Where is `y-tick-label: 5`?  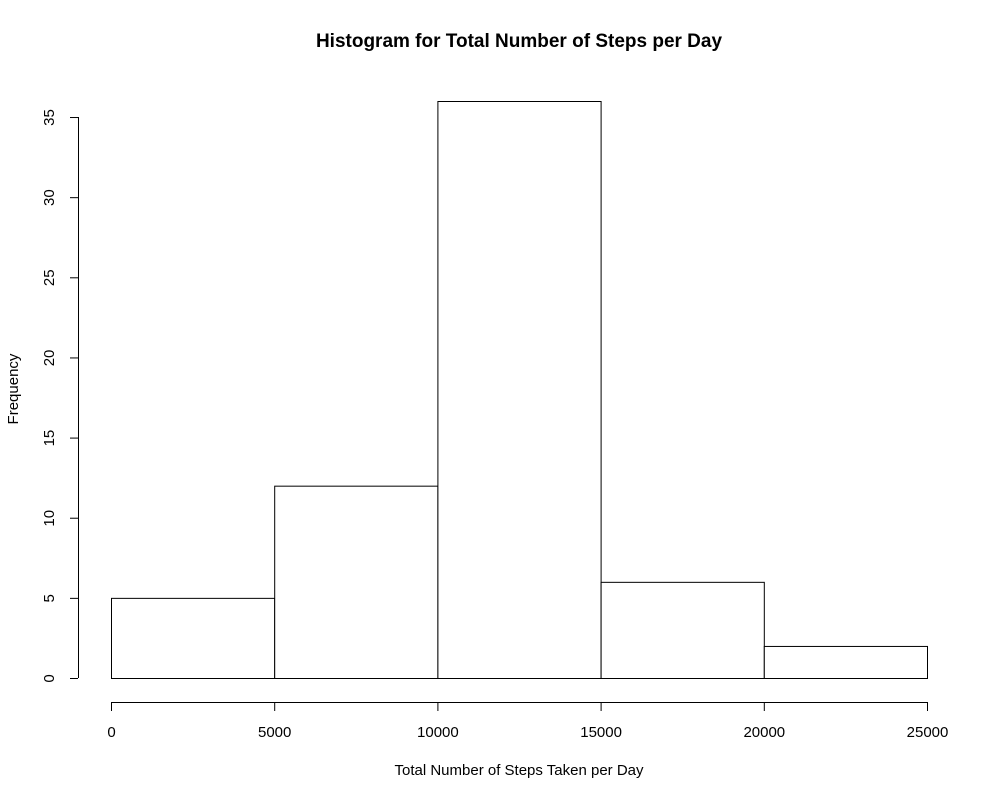
y-tick-label: 5 is located at coordinates (49, 598).